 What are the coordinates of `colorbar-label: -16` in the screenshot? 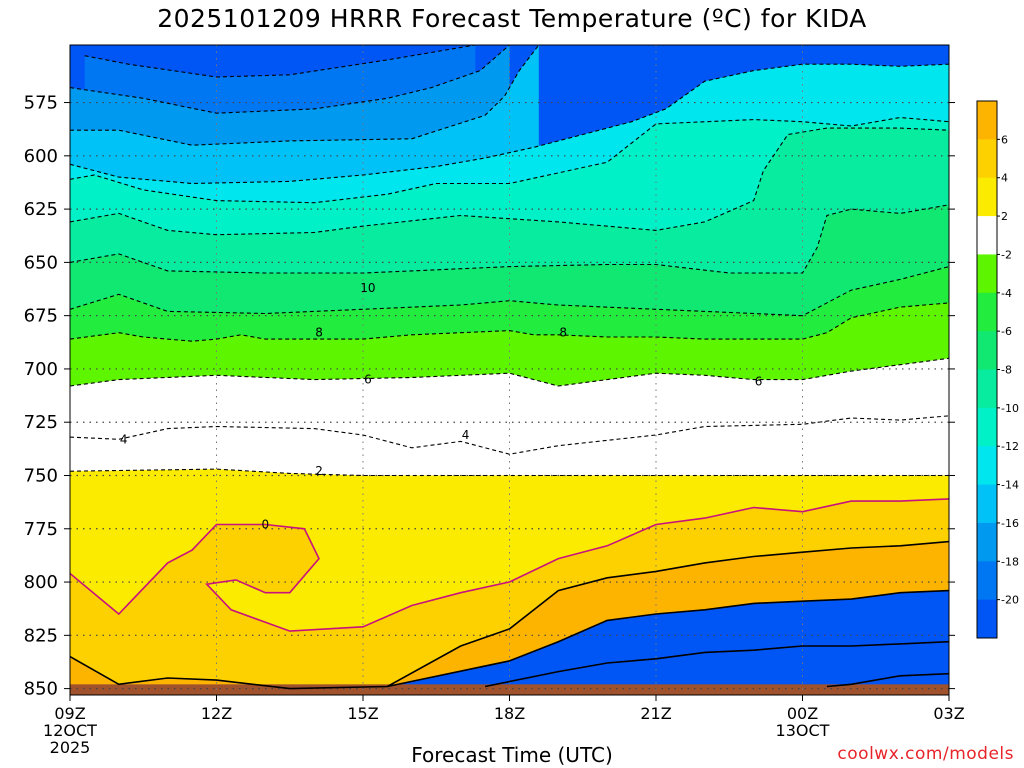 It's located at (1010, 523).